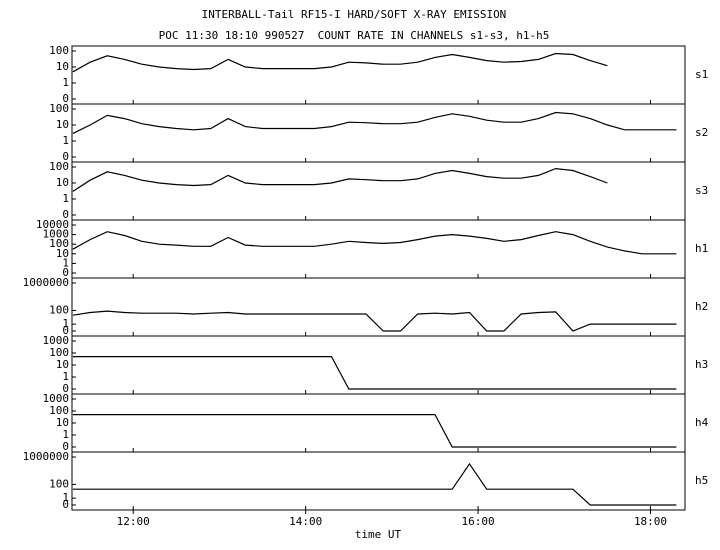  Describe the element at coordinates (701, 306) in the screenshot. I see `panel-label: h2` at that location.